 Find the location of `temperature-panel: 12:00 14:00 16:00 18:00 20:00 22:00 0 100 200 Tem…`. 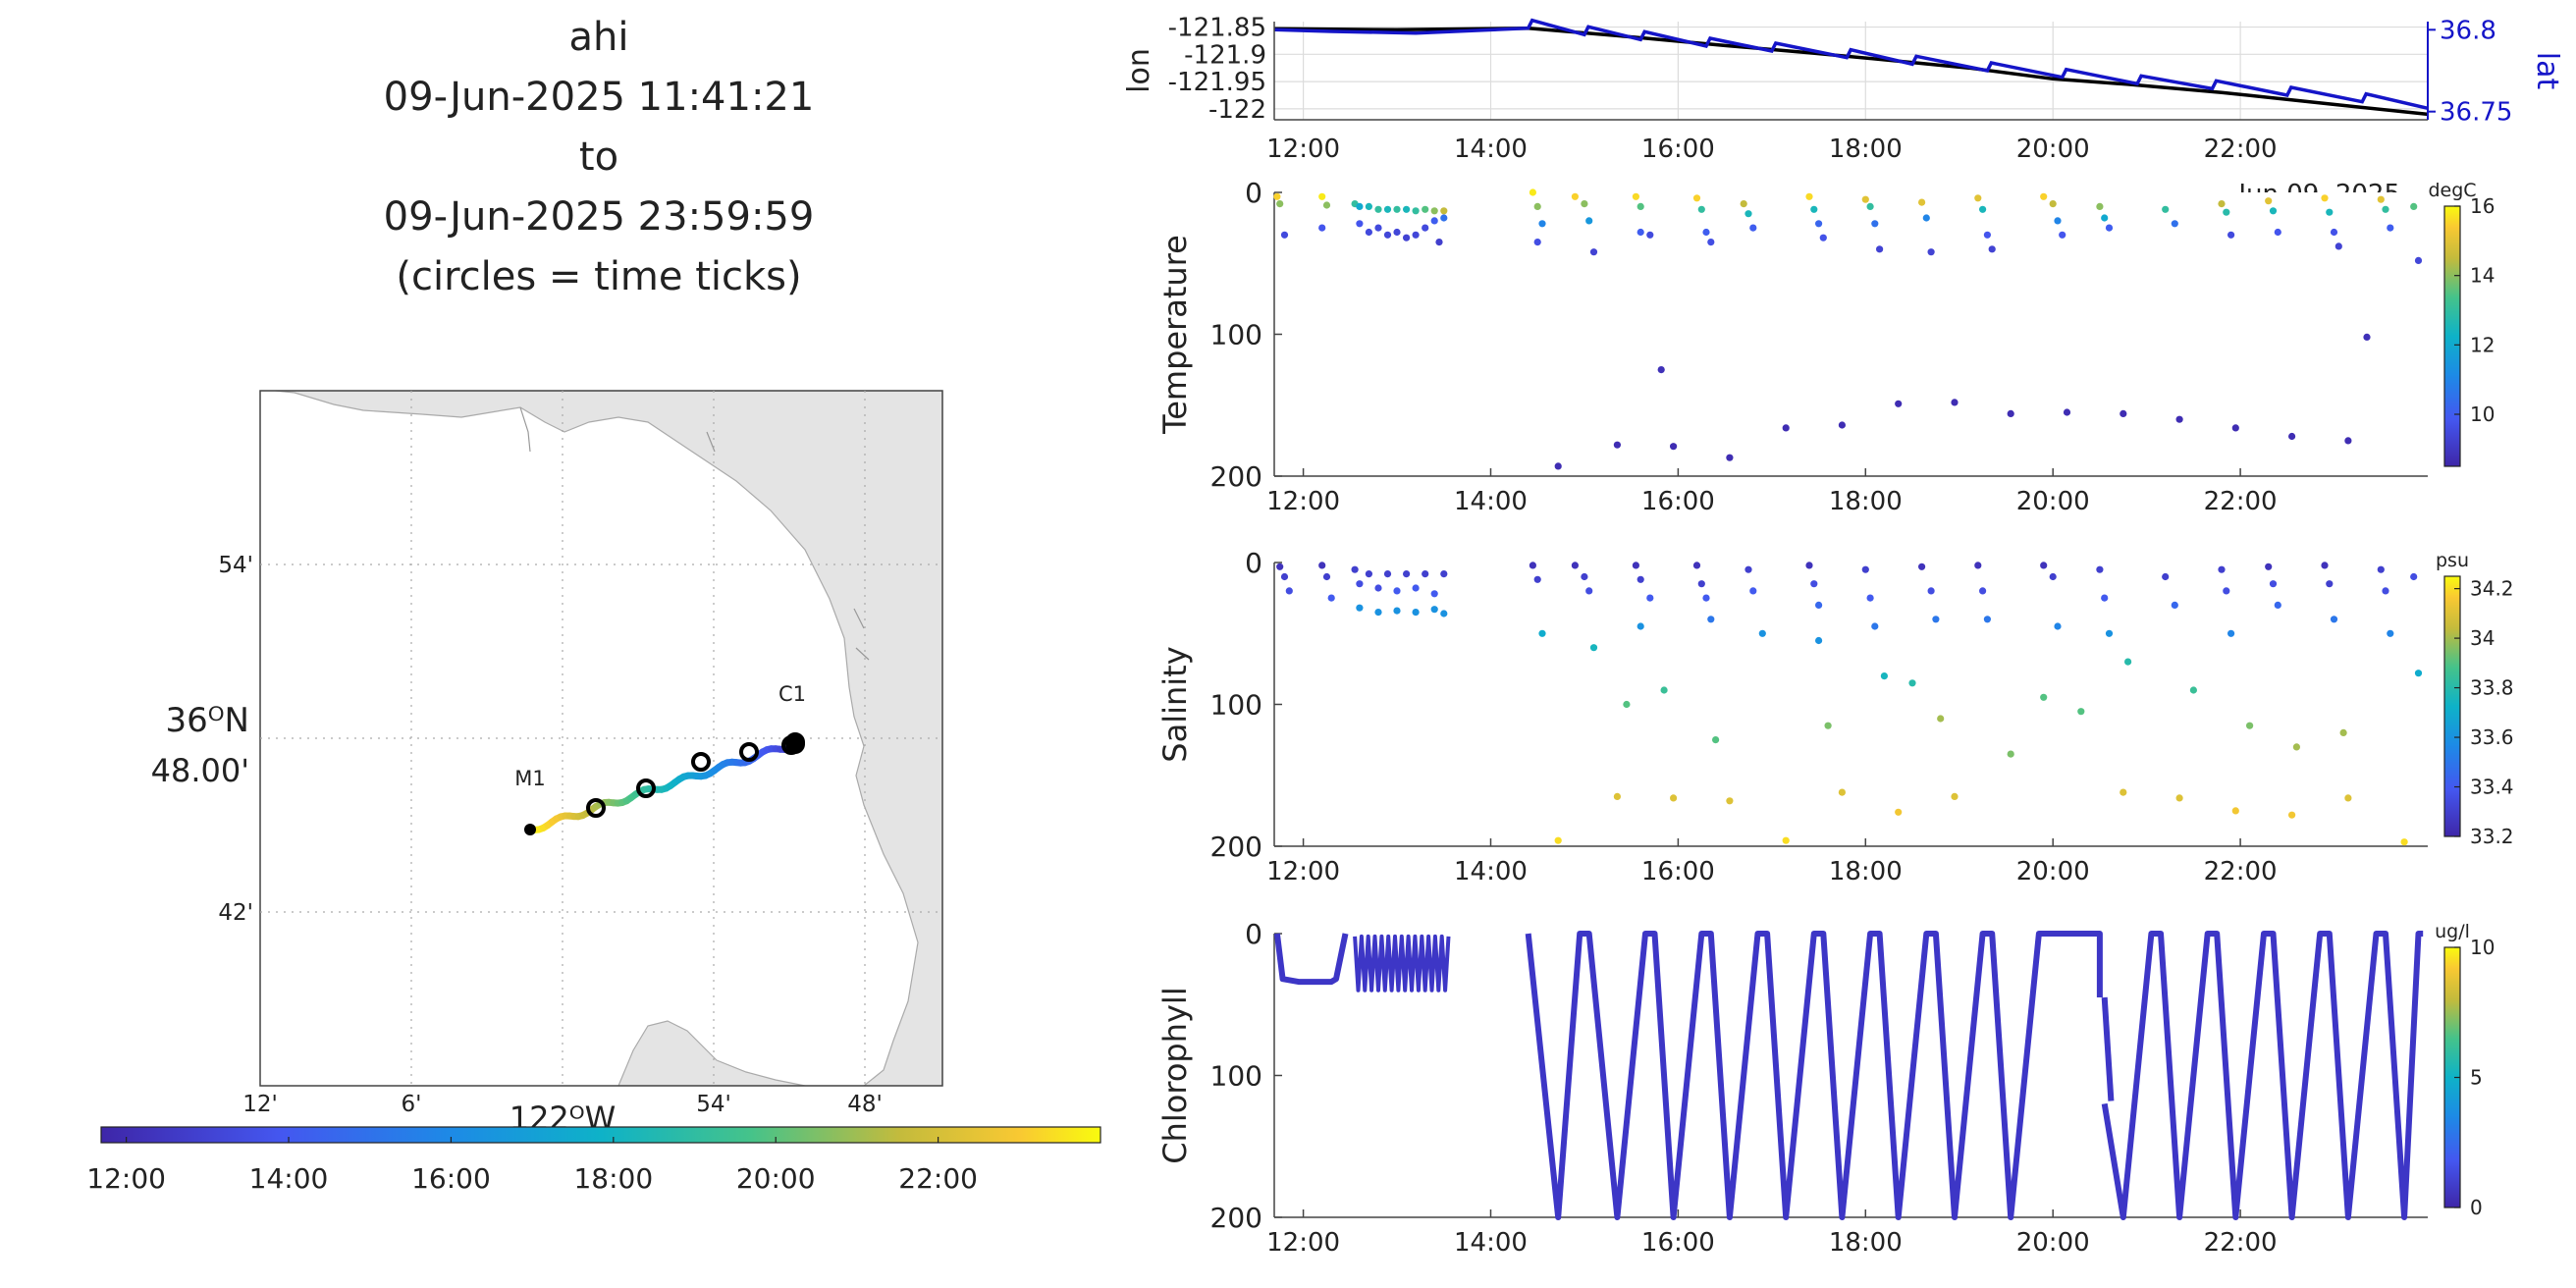

temperature-panel: 12:00 14:00 16:00 18:00 20:00 22:00 0 100 200 Tem… is located at coordinates (1825, 346).